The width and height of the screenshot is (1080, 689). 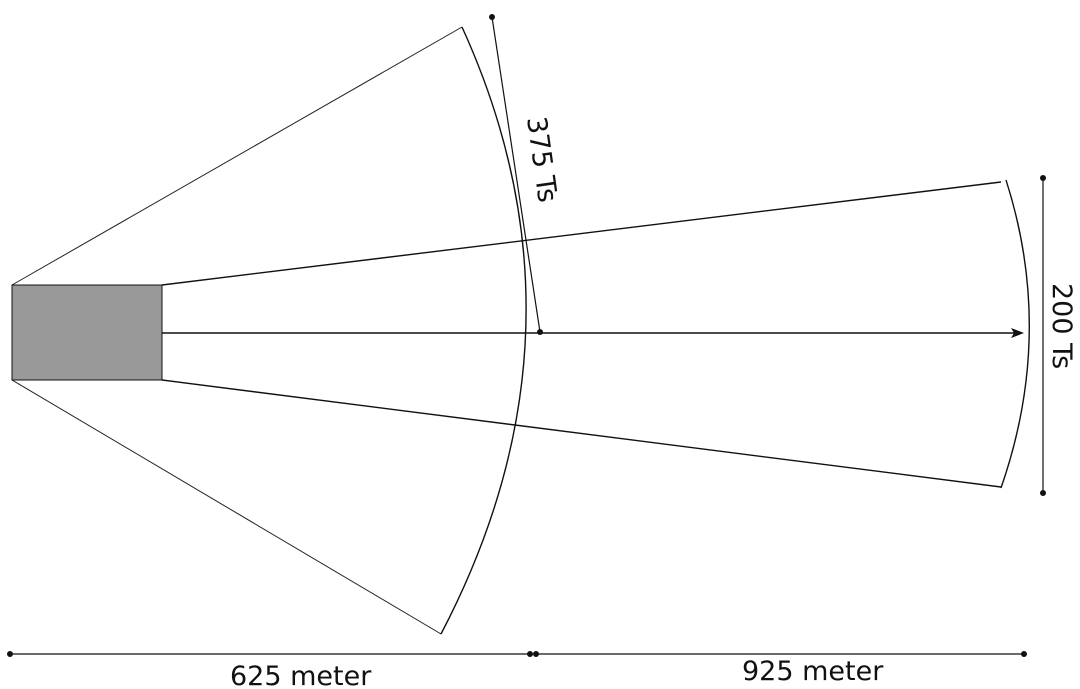 I want to click on far-distance-label: 925 meter, so click(x=813, y=671).